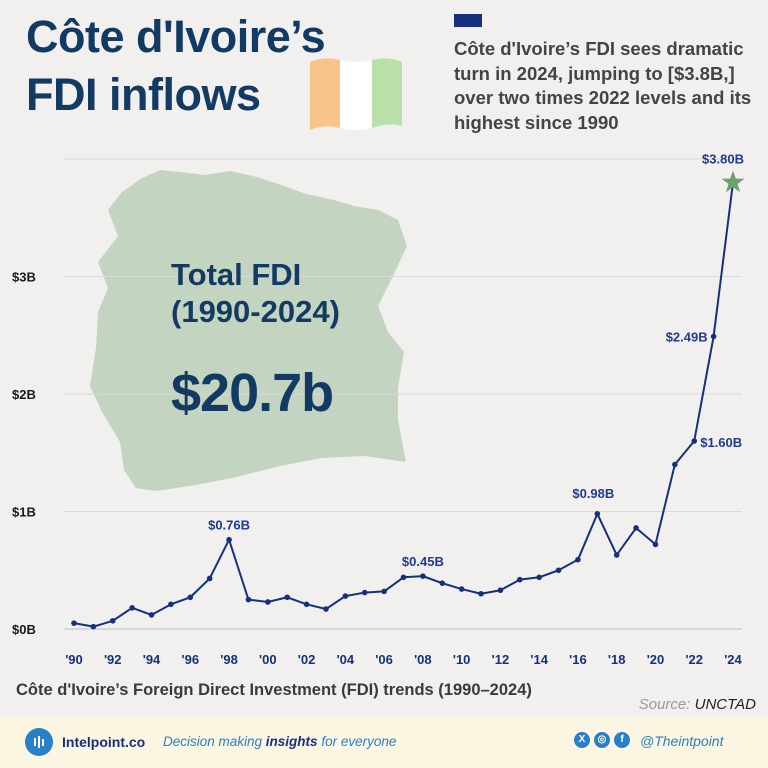 This screenshot has width=768, height=768. I want to click on x-tick-label: '24, so click(733, 659).